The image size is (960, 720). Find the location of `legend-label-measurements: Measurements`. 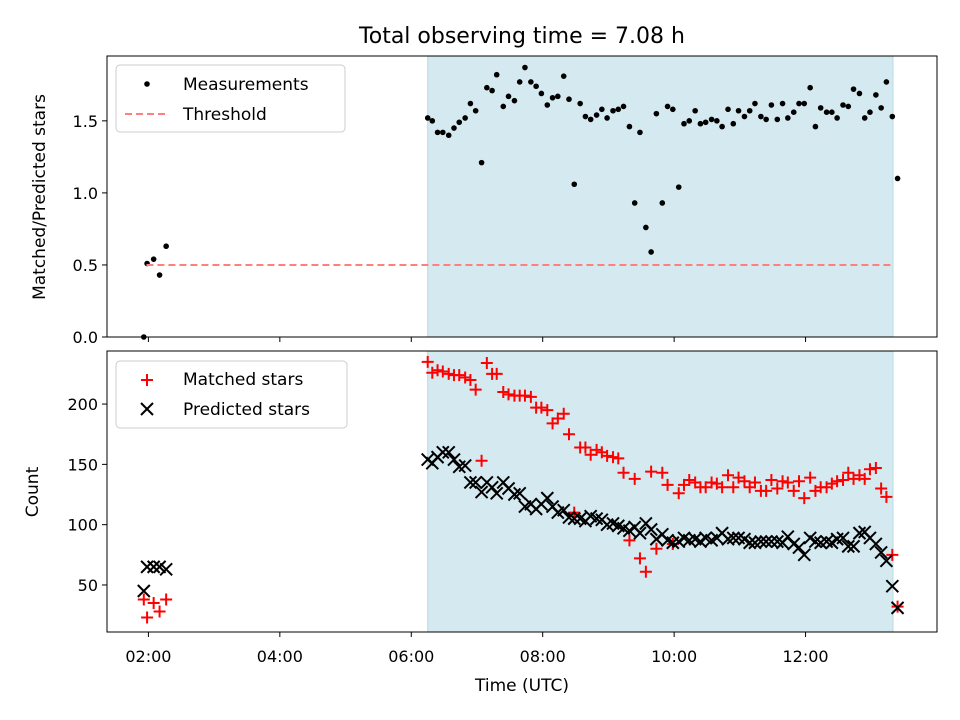

legend-label-measurements: Measurements is located at coordinates (246, 85).